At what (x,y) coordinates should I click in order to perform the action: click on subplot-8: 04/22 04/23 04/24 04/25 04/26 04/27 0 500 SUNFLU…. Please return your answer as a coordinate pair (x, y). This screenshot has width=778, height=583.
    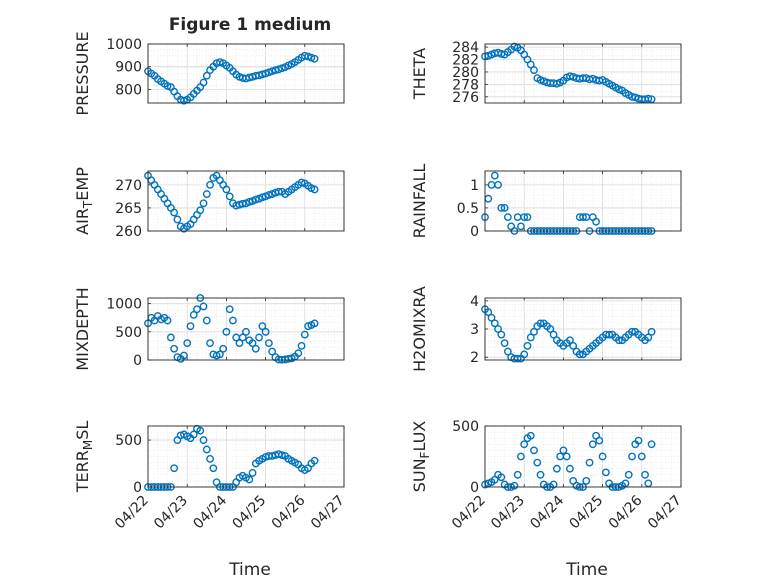
    Looking at the image, I should click on (547, 499).